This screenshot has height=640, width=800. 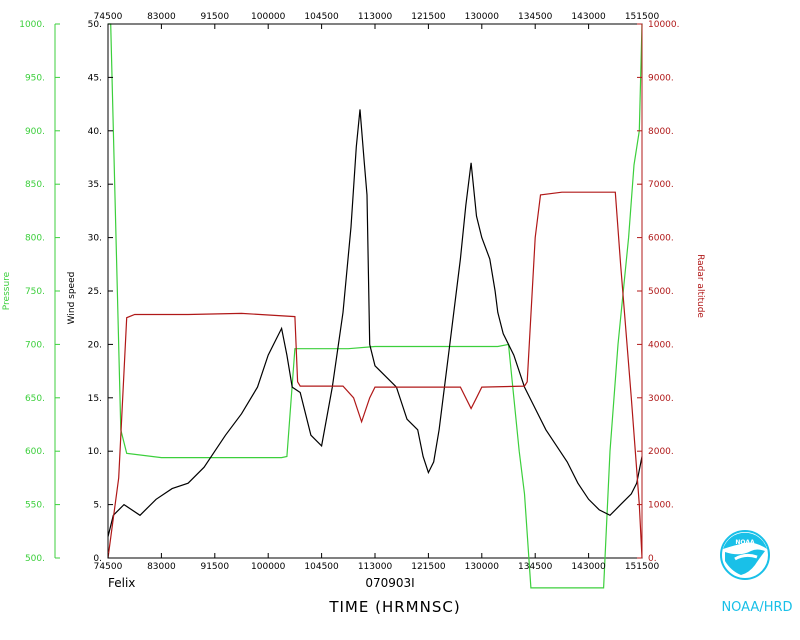 What do you see at coordinates (35, 399) in the screenshot?
I see `pressure-tick-label: 650.` at bounding box center [35, 399].